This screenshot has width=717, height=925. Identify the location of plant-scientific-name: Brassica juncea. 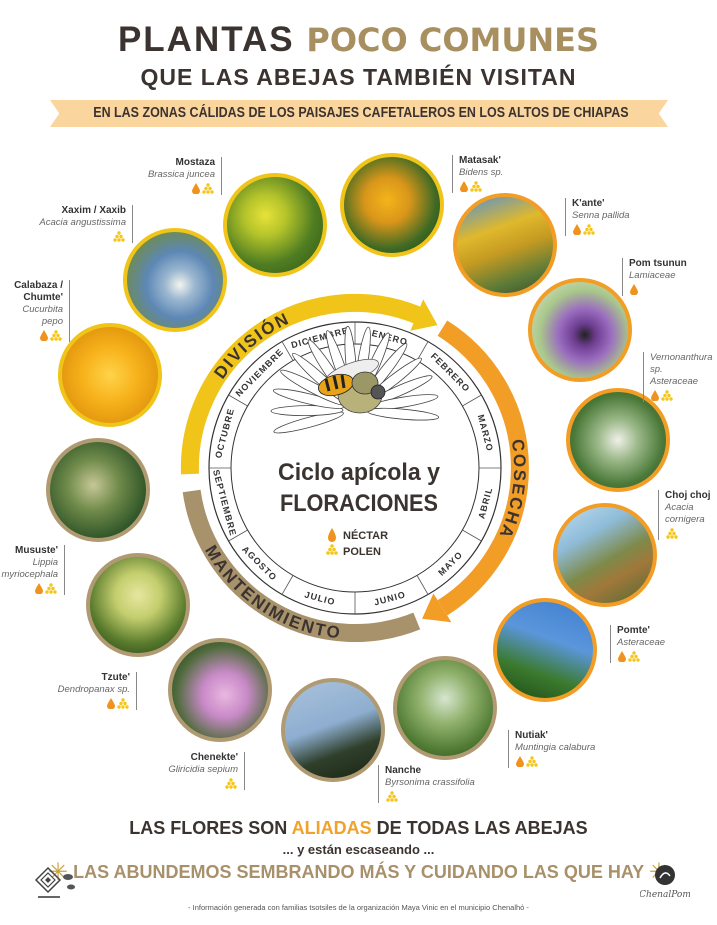
(181, 174).